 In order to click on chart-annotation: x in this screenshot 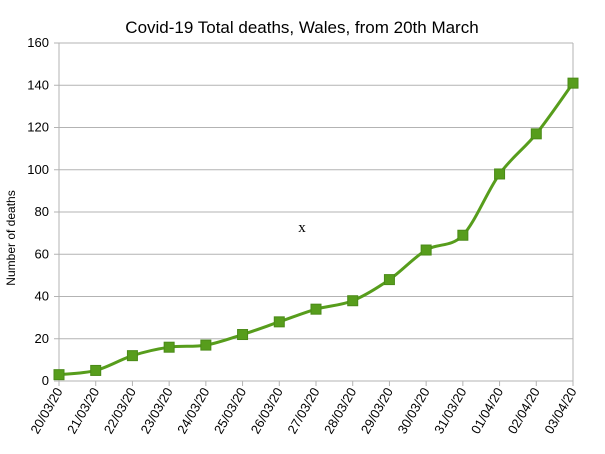, I will do `click(302, 228)`.